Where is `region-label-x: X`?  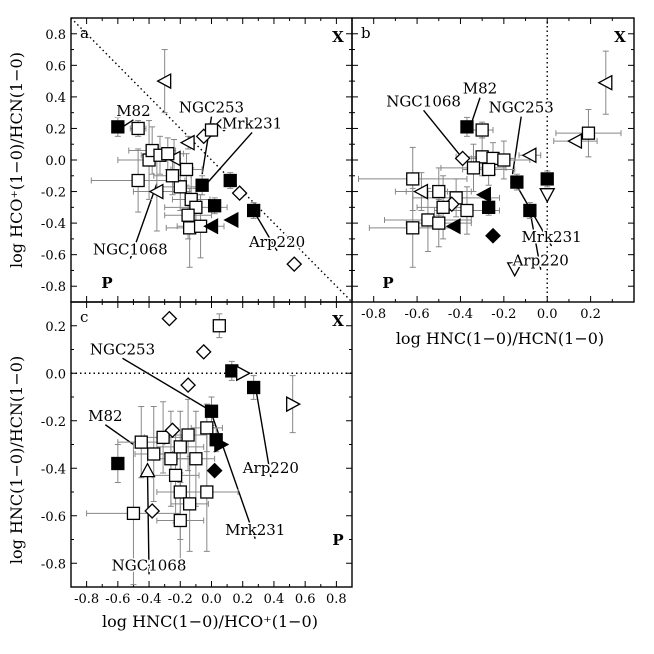
region-label-x: X is located at coordinates (338, 37).